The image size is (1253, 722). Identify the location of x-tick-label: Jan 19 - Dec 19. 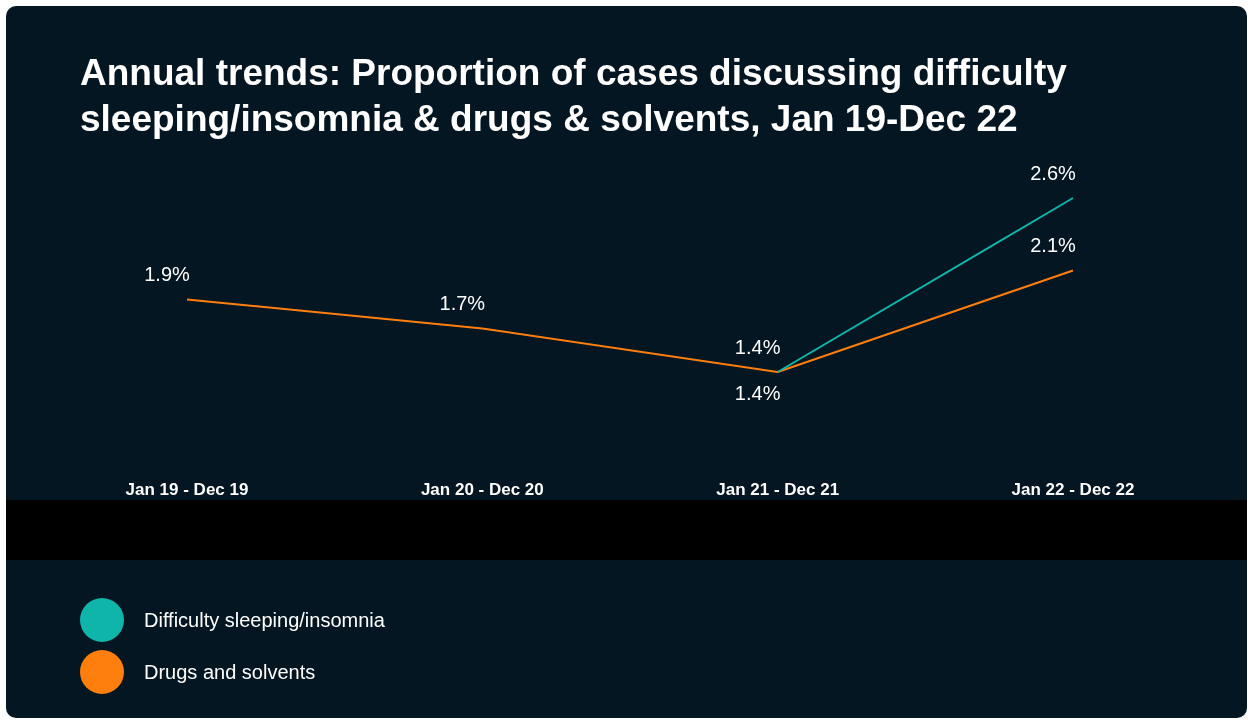
(187, 489).